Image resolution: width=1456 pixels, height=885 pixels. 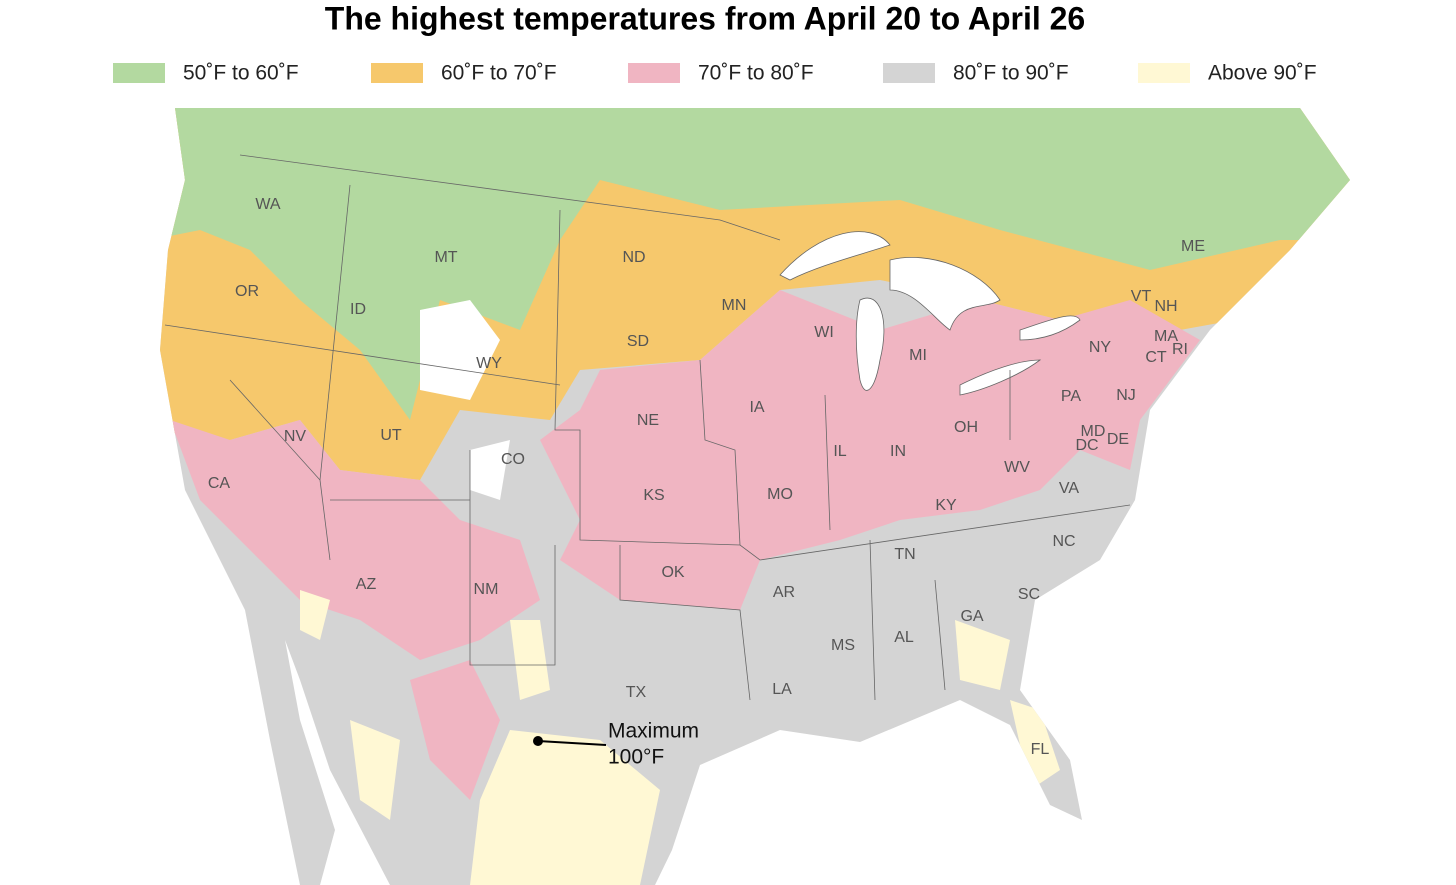 What do you see at coordinates (1141, 296) in the screenshot?
I see `state-label: VT` at bounding box center [1141, 296].